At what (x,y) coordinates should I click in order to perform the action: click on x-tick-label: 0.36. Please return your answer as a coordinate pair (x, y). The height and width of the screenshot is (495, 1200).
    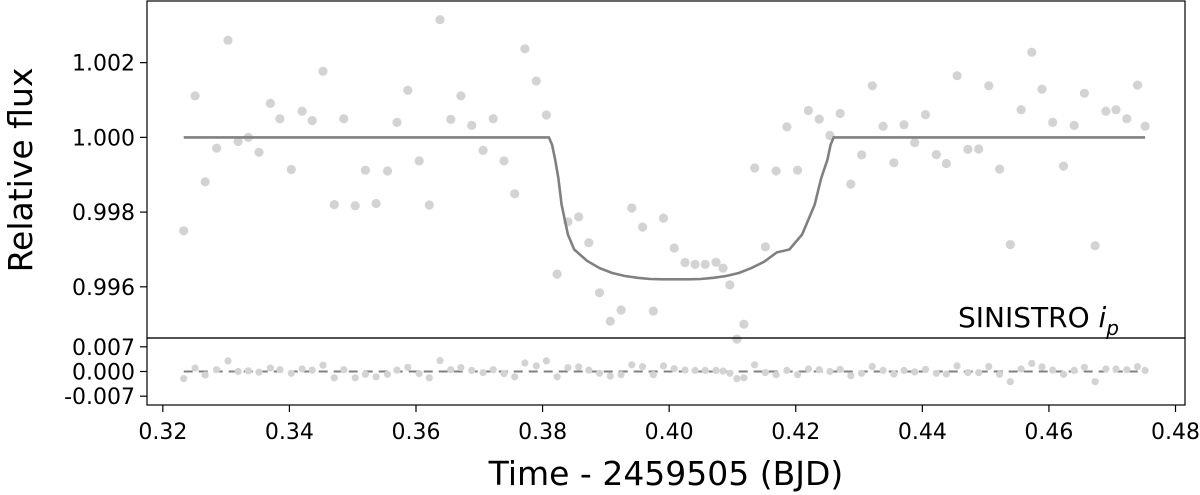
    Looking at the image, I should click on (416, 432).